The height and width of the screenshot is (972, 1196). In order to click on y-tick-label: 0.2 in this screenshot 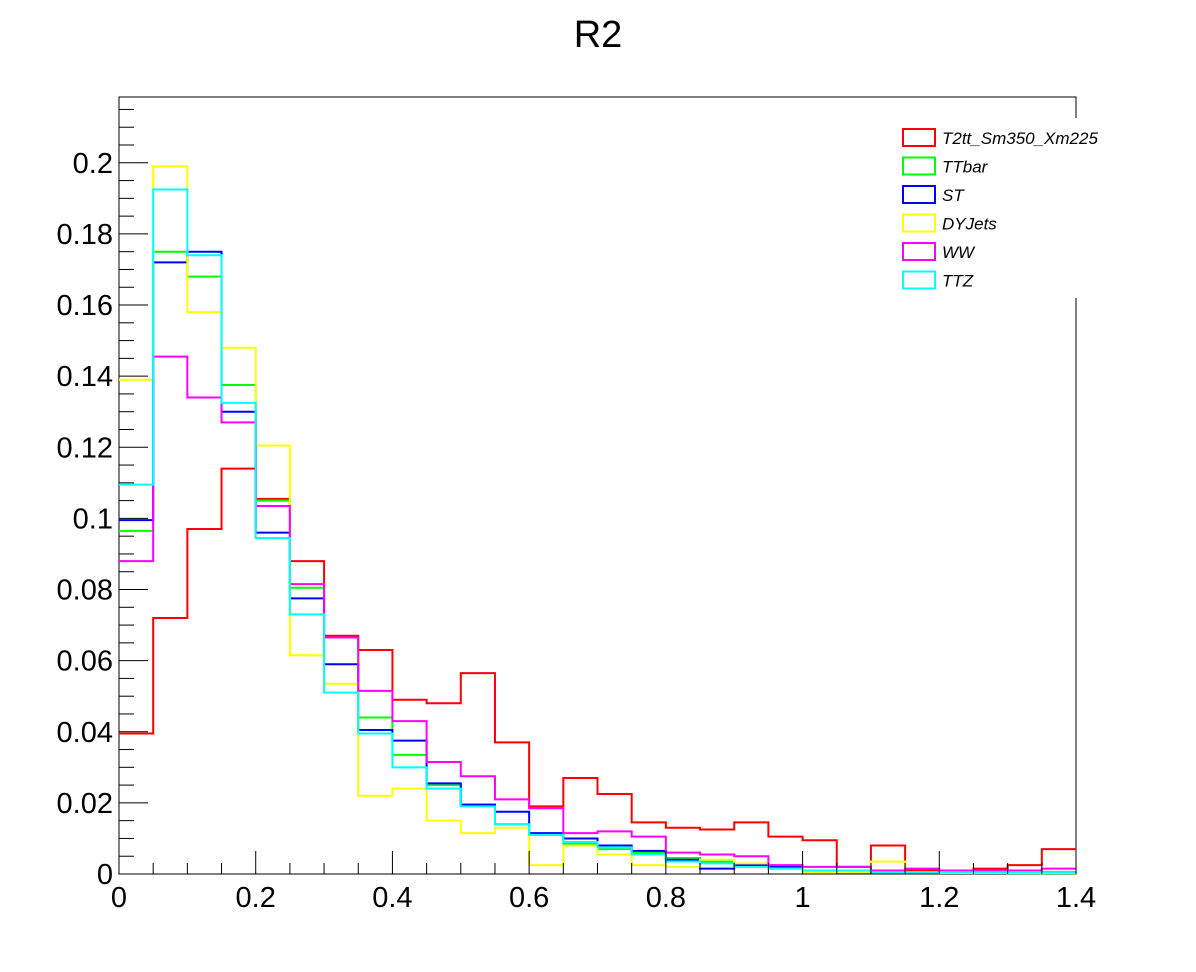, I will do `click(93, 164)`.